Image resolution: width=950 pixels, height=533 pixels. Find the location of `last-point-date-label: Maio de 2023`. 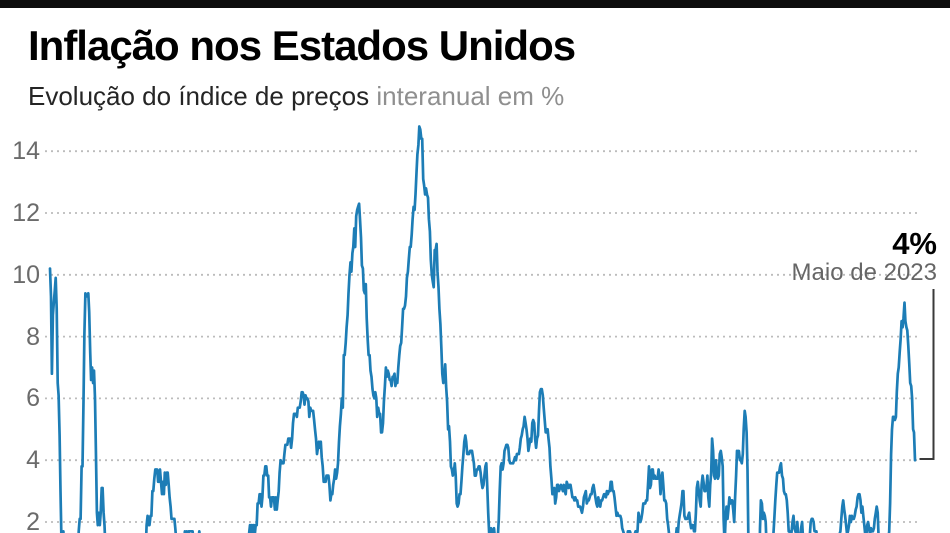

last-point-date-label: Maio de 2023 is located at coordinates (864, 272).